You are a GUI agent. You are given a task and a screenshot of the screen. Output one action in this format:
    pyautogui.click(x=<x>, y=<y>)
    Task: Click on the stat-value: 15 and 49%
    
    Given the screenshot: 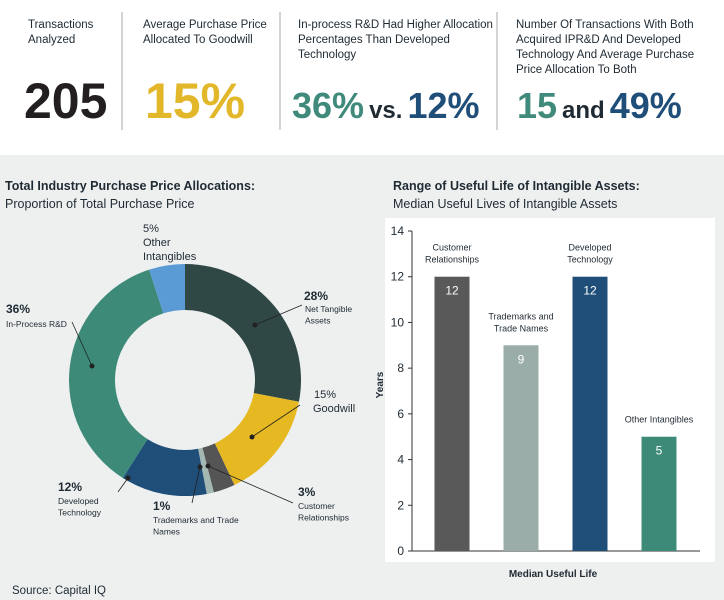 What is the action you would take?
    pyautogui.click(x=599, y=105)
    